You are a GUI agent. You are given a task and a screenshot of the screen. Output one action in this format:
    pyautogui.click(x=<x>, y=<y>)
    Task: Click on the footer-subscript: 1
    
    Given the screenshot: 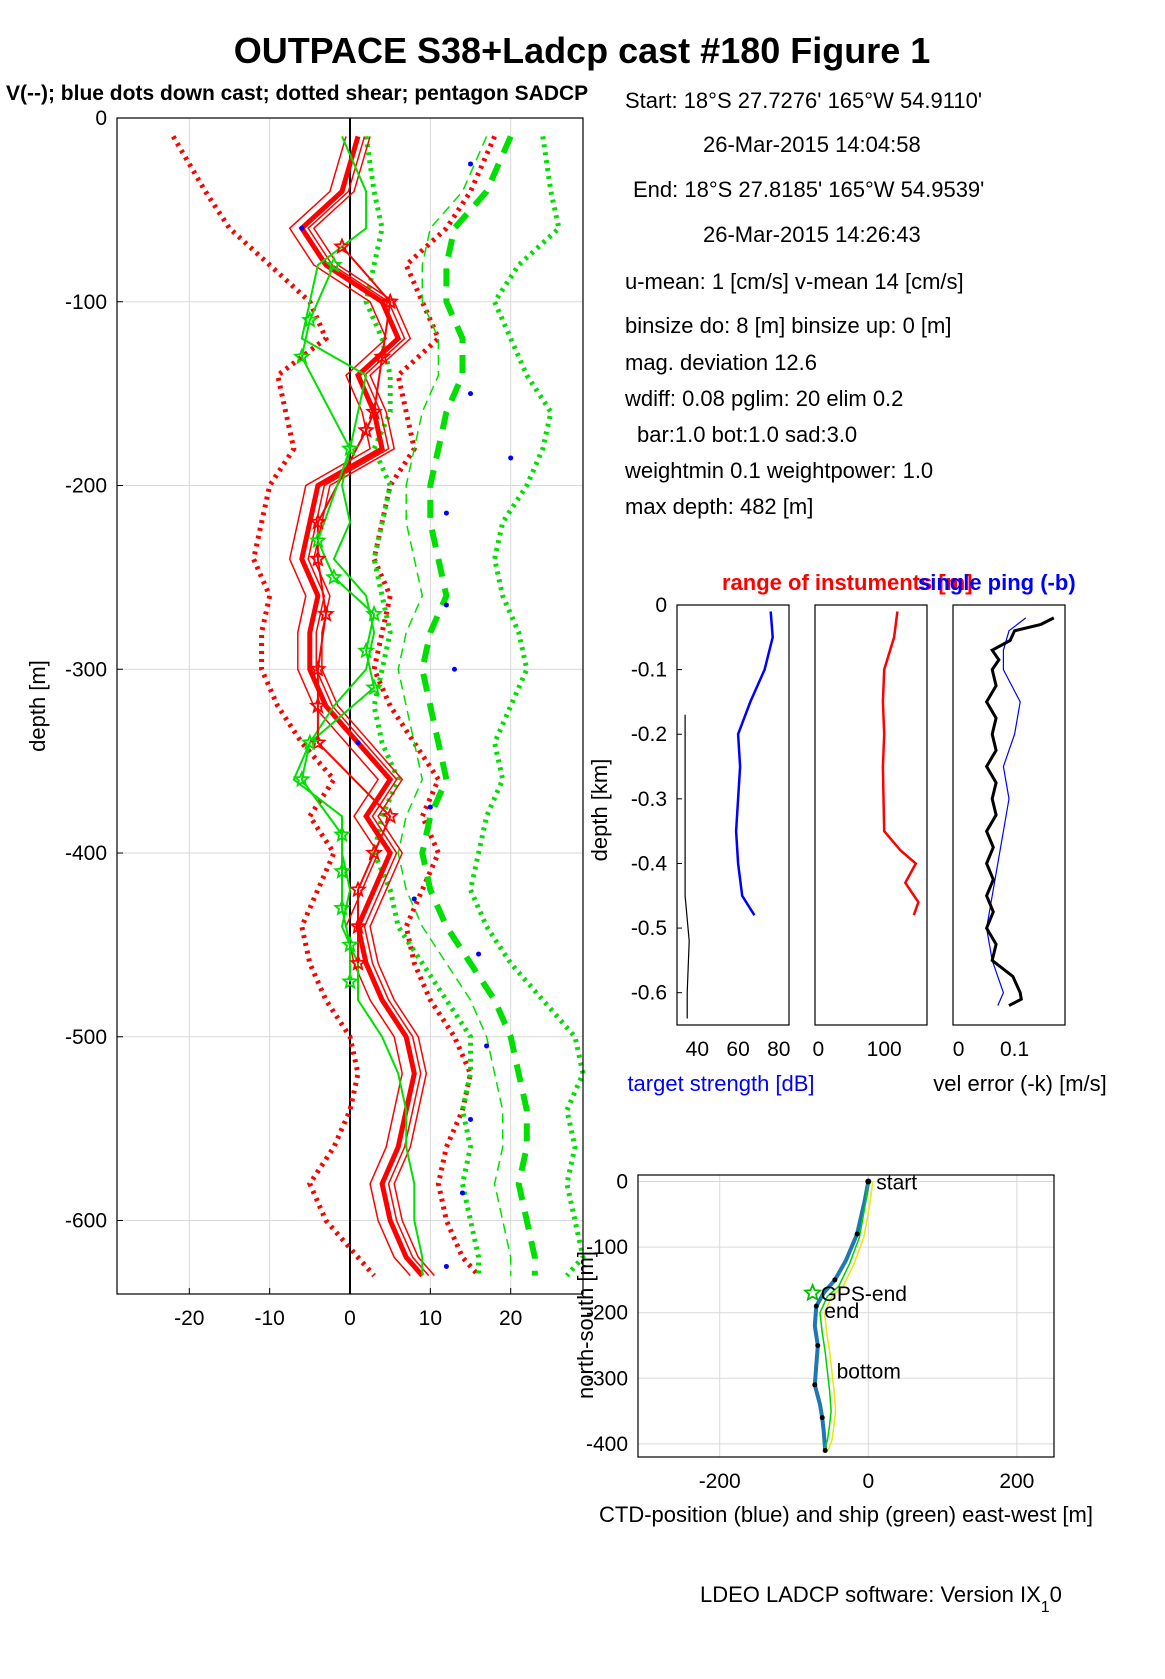 What is the action you would take?
    pyautogui.click(x=1045, y=1607)
    